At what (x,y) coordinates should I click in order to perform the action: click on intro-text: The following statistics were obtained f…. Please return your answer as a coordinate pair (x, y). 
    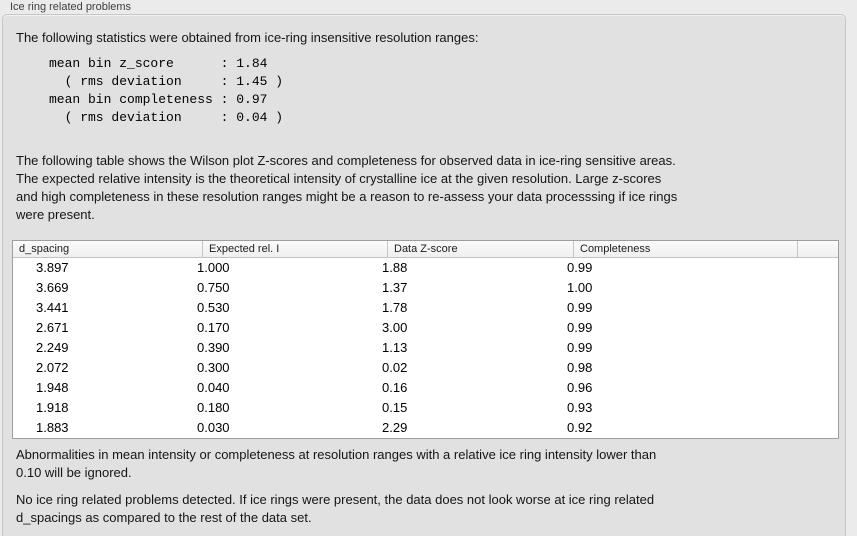
    Looking at the image, I should click on (247, 37).